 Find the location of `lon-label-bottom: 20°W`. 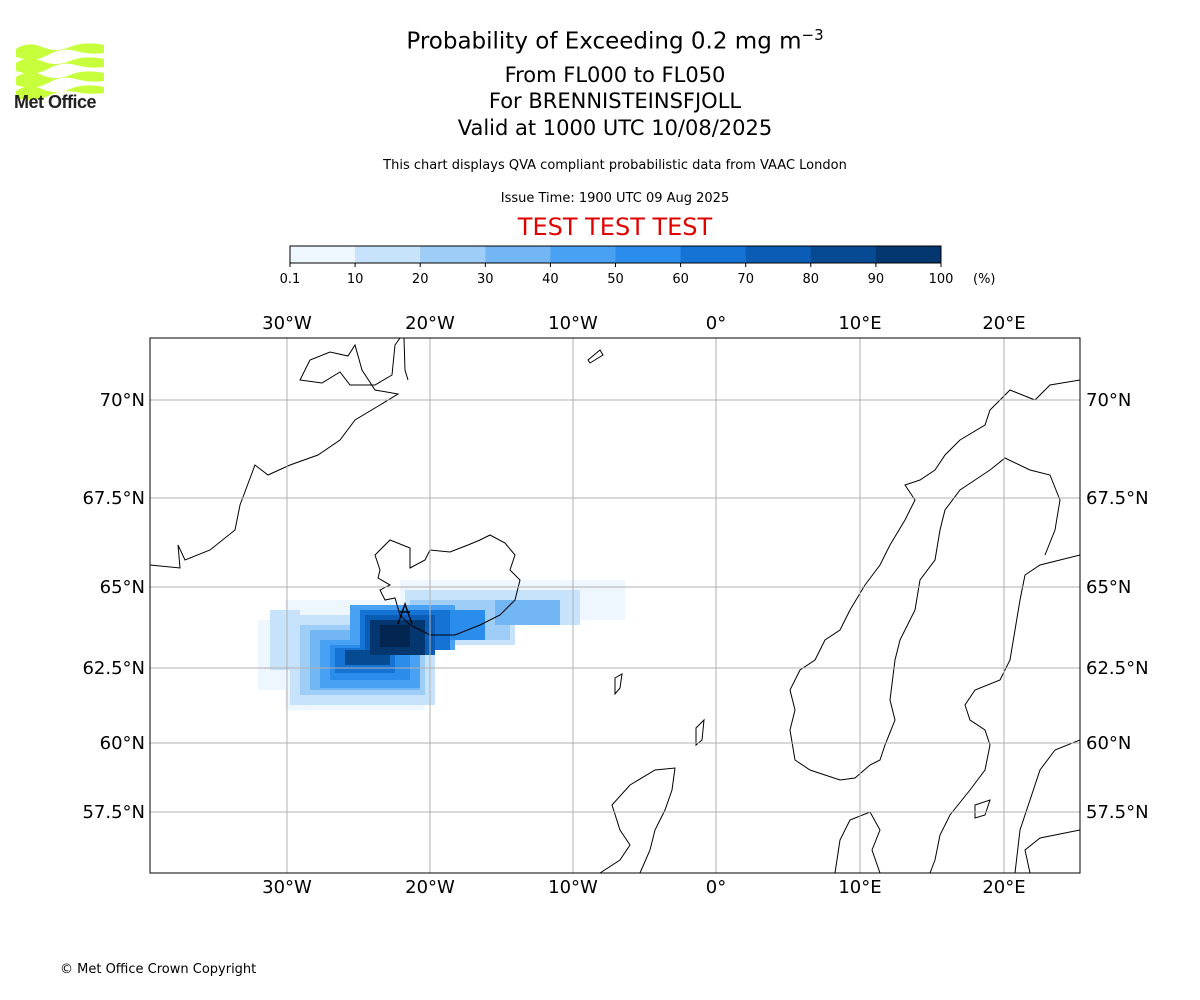

lon-label-bottom: 20°W is located at coordinates (430, 887).